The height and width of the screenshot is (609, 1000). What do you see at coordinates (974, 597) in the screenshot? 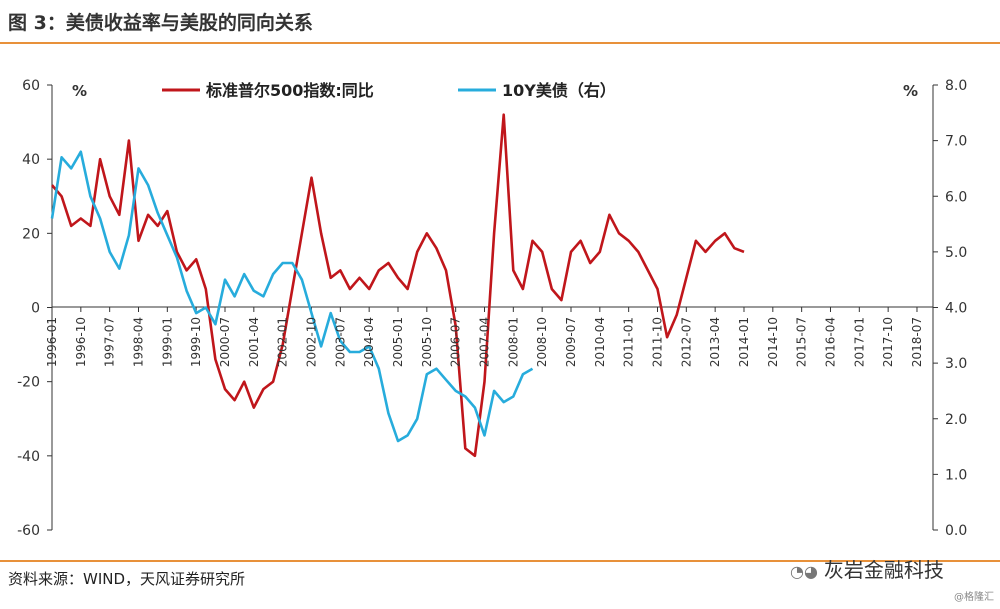
I see `watermark-sub: @格隆汇` at bounding box center [974, 597].